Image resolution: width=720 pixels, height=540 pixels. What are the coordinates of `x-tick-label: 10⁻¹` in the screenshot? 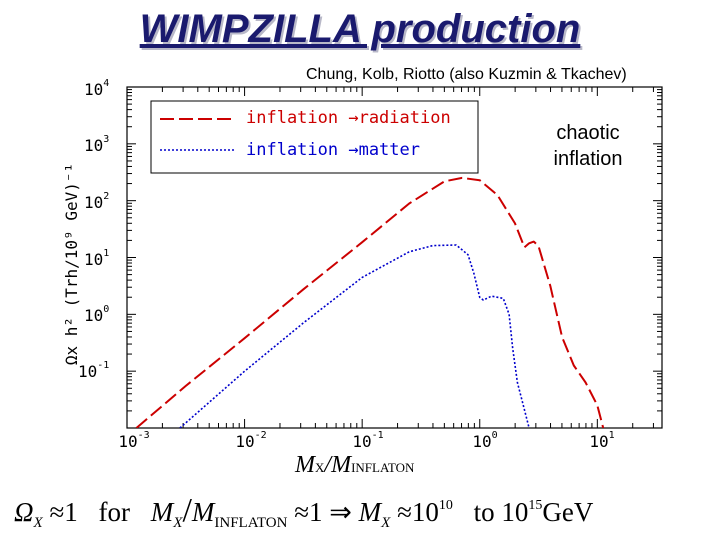 It's located at (368, 440).